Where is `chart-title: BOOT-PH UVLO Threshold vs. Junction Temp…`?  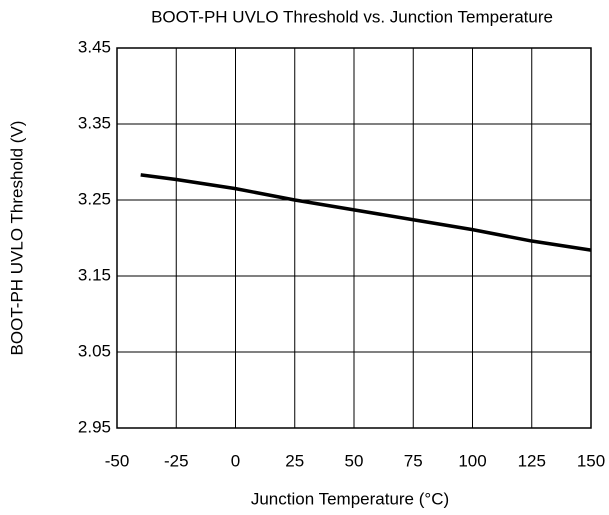 chart-title: BOOT-PH UVLO Threshold vs. Junction Temp… is located at coordinates (352, 16).